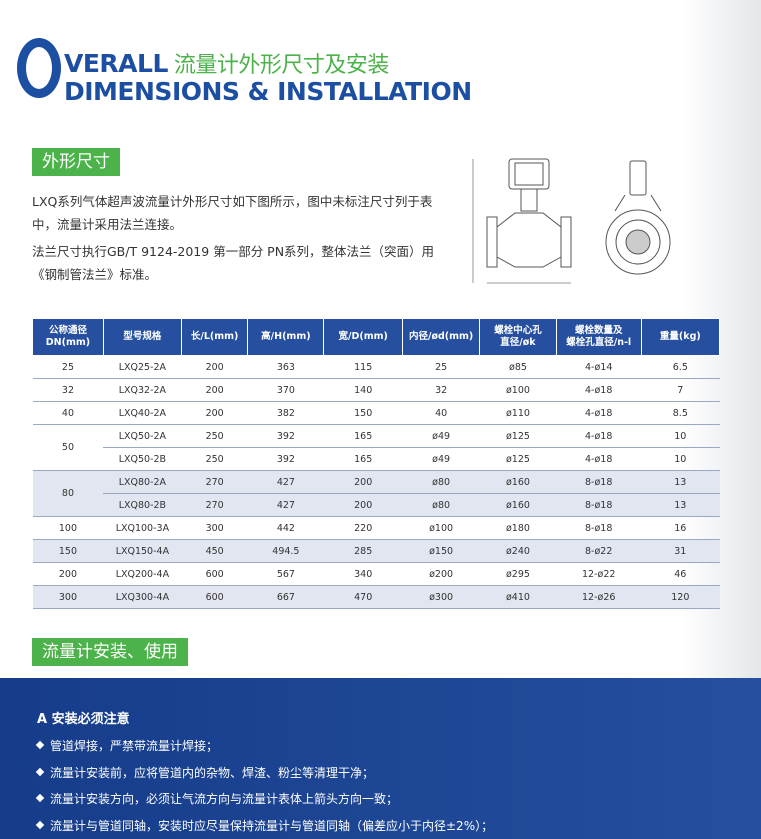 The width and height of the screenshot is (761, 839). Describe the element at coordinates (441, 482) in the screenshot. I see `cell: ø80` at that location.